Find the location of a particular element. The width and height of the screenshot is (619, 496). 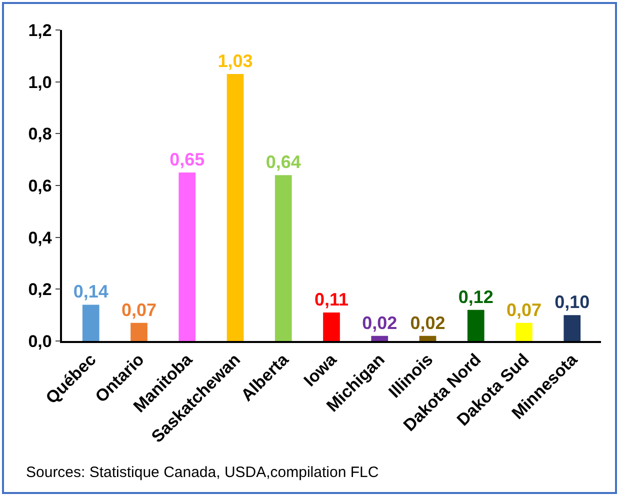

data-label: 1,03 is located at coordinates (235, 61).